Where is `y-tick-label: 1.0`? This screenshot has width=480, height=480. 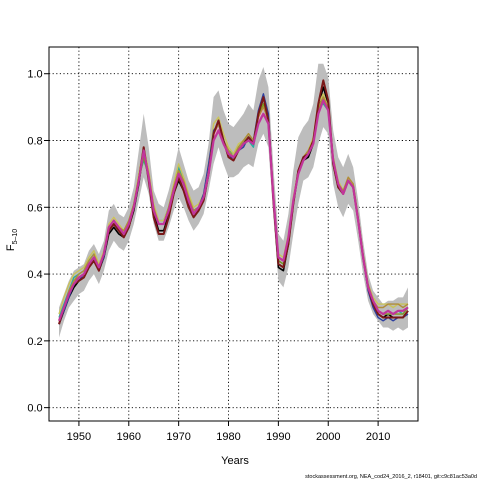
y-tick-label: 1.0 is located at coordinates (34, 75).